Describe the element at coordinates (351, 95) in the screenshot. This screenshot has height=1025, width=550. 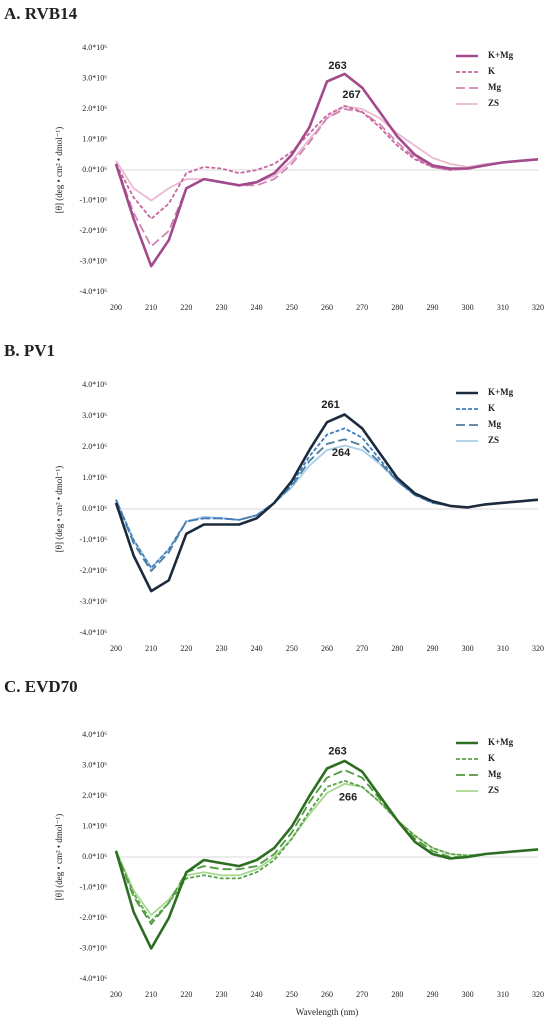
I see `peak-label: 267` at that location.